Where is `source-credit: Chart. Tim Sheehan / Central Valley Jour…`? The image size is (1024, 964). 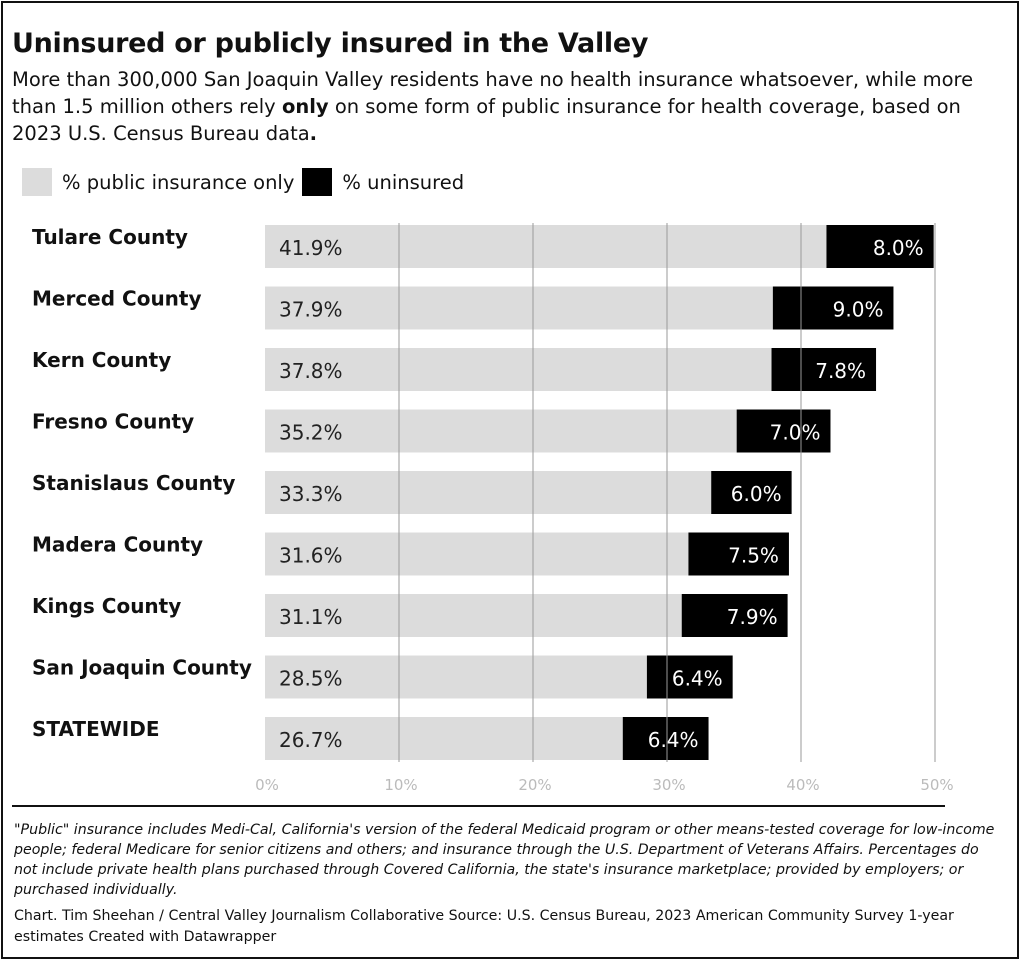 source-credit: Chart. Tim Sheehan / Central Valley Jour… is located at coordinates (484, 926).